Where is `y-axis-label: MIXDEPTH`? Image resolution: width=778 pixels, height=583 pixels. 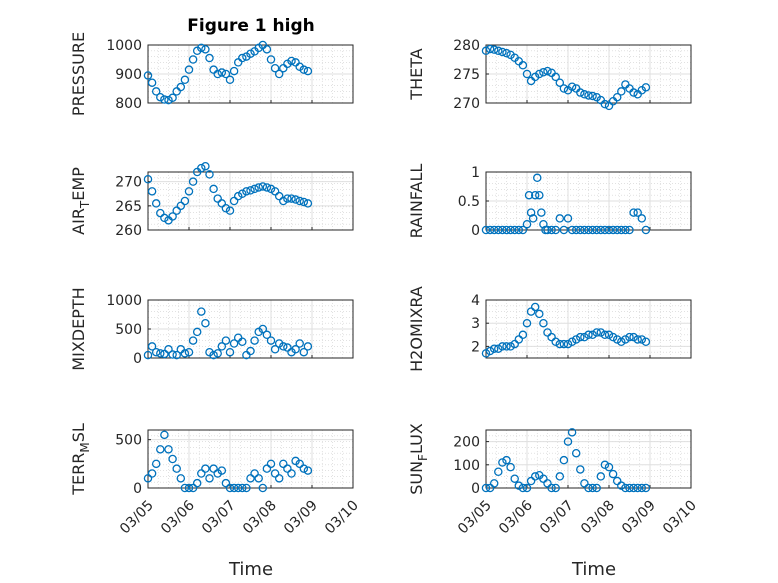
y-axis-label: MIXDEPTH is located at coordinates (78, 328).